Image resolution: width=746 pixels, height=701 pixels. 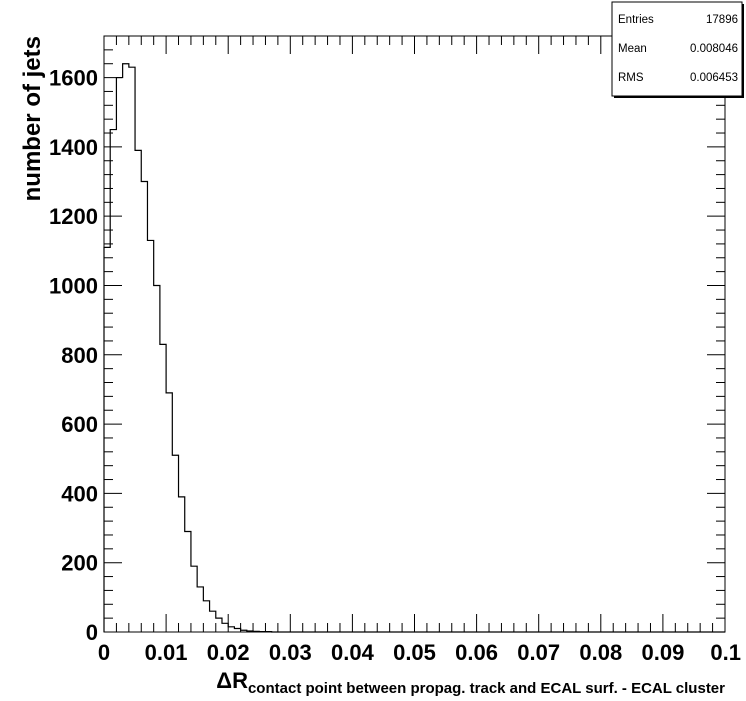 What do you see at coordinates (228, 652) in the screenshot?
I see `x-tick-label: 0.02` at bounding box center [228, 652].